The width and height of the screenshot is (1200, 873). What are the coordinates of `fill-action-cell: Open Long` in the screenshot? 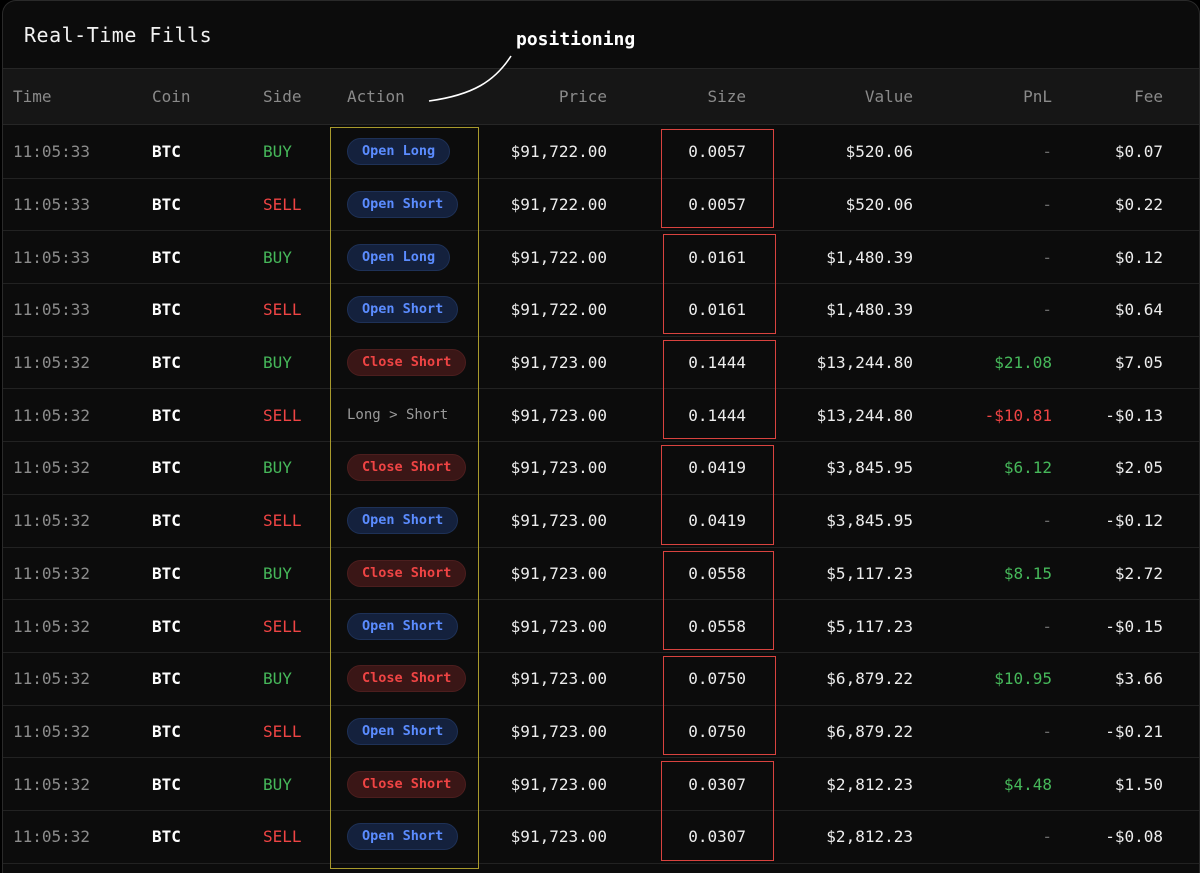 It's located at (412, 257).